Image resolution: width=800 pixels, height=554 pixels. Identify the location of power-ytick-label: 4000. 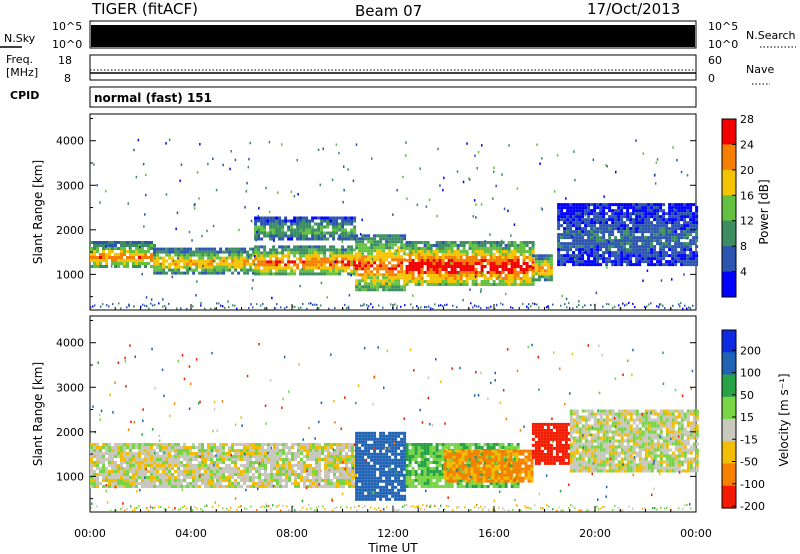
(70, 141).